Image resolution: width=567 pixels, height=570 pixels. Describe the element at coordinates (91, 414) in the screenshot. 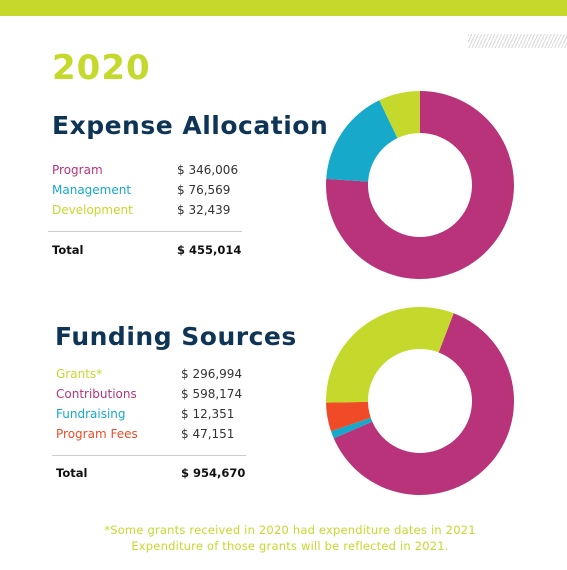

I see `funding-label: Fundraising` at that location.